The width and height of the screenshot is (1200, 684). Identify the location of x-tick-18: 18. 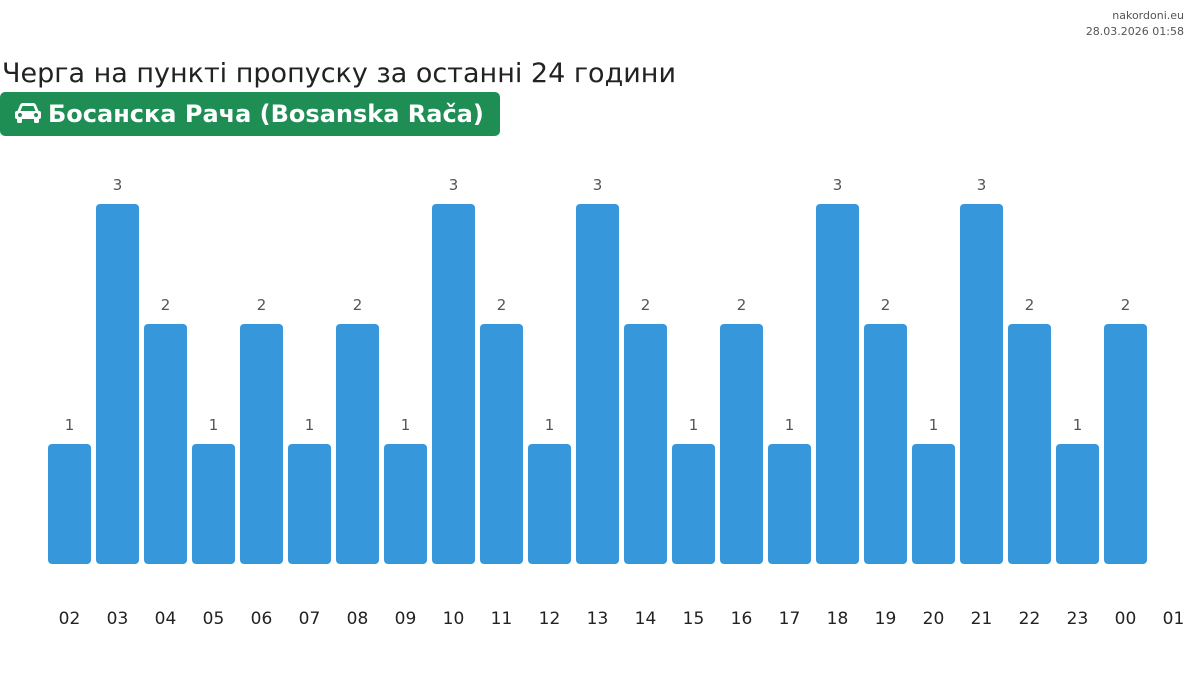
(838, 619).